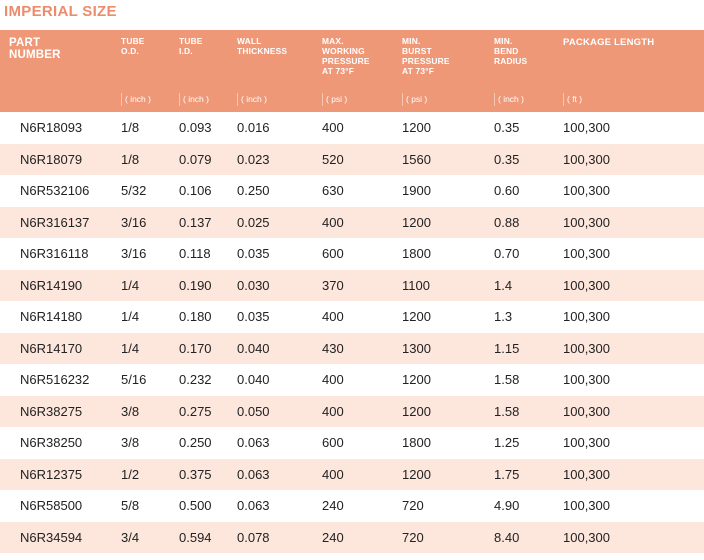 This screenshot has width=704, height=560. Describe the element at coordinates (343, 51) in the screenshot. I see `header-line: WORKING` at that location.